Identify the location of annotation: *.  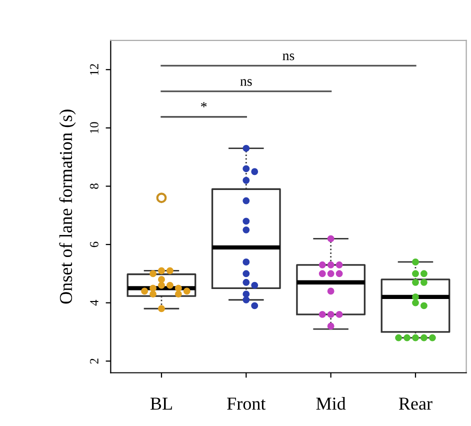
(204, 105).